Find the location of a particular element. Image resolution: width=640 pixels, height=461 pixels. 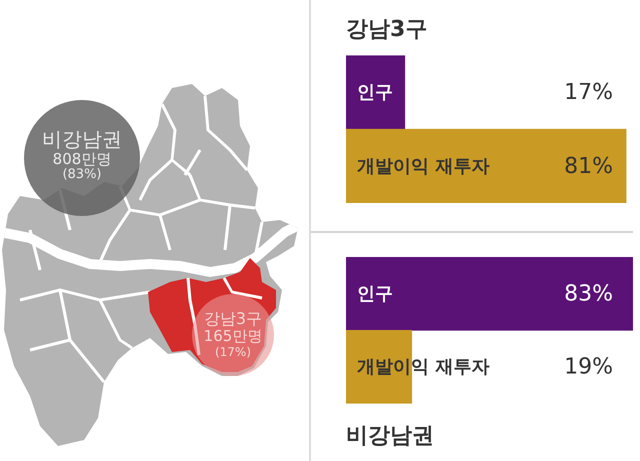

chart-title: 강남3구 is located at coordinates (387, 29).